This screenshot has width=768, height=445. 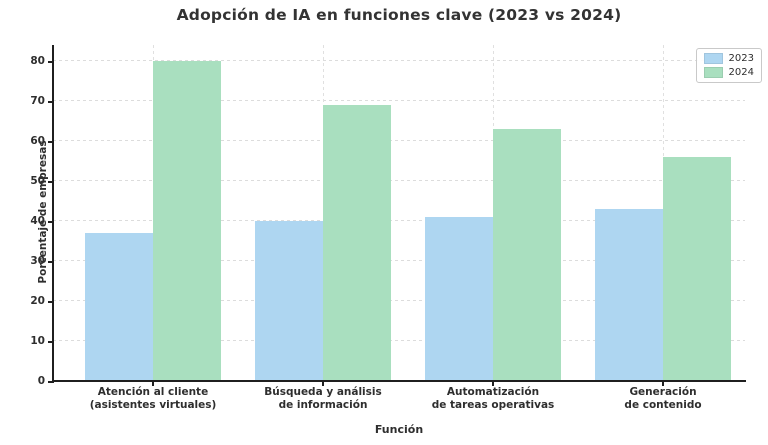 What do you see at coordinates (53, 214) in the screenshot?
I see `y-axis-spine` at bounding box center [53, 214].